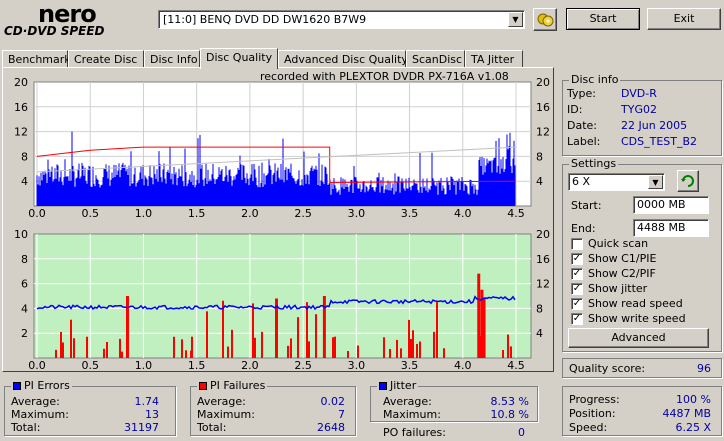 The height and width of the screenshot is (441, 724). What do you see at coordinates (152, 414) in the screenshot?
I see `pi-errors-max-value: 13` at bounding box center [152, 414].